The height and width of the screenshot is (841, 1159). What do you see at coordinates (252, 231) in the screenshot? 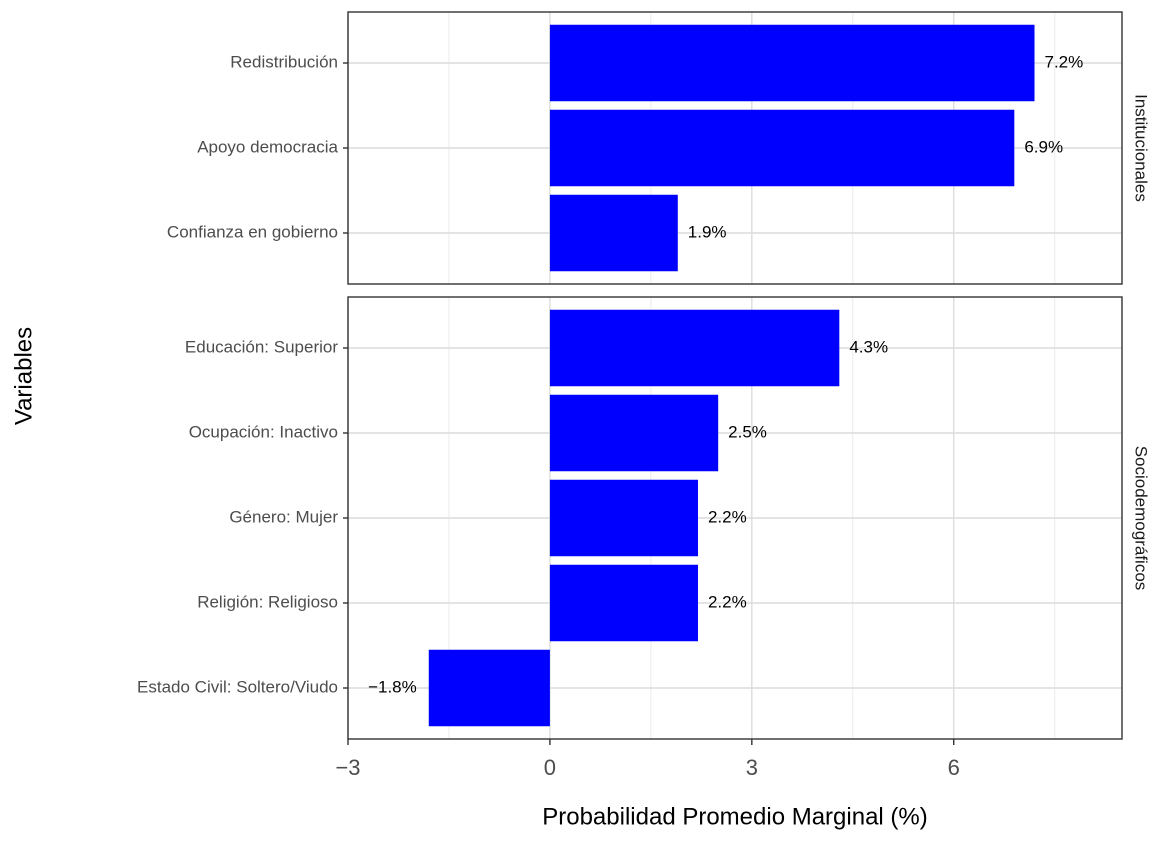
I see `y-tick-label: Confianza en gobierno` at bounding box center [252, 231].